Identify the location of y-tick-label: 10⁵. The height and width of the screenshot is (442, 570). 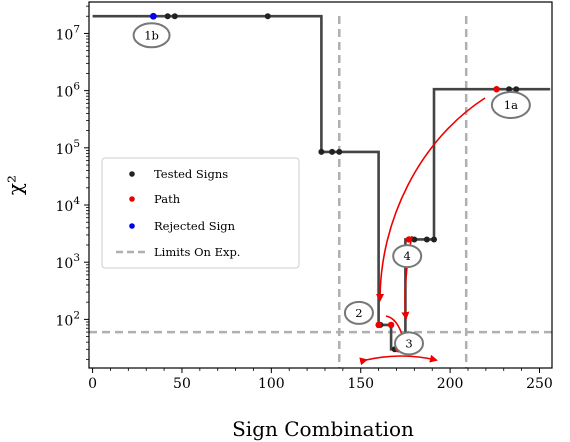
(67, 148).